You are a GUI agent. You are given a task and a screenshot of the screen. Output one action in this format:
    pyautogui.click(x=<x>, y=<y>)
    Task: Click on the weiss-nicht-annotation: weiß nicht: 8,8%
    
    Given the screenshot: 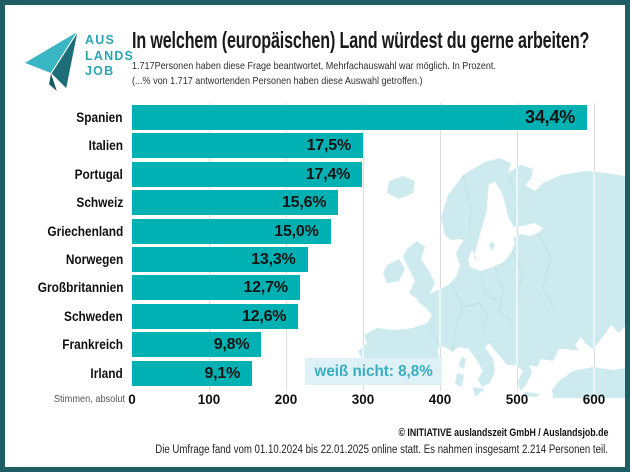 What is the action you would take?
    pyautogui.click(x=374, y=371)
    